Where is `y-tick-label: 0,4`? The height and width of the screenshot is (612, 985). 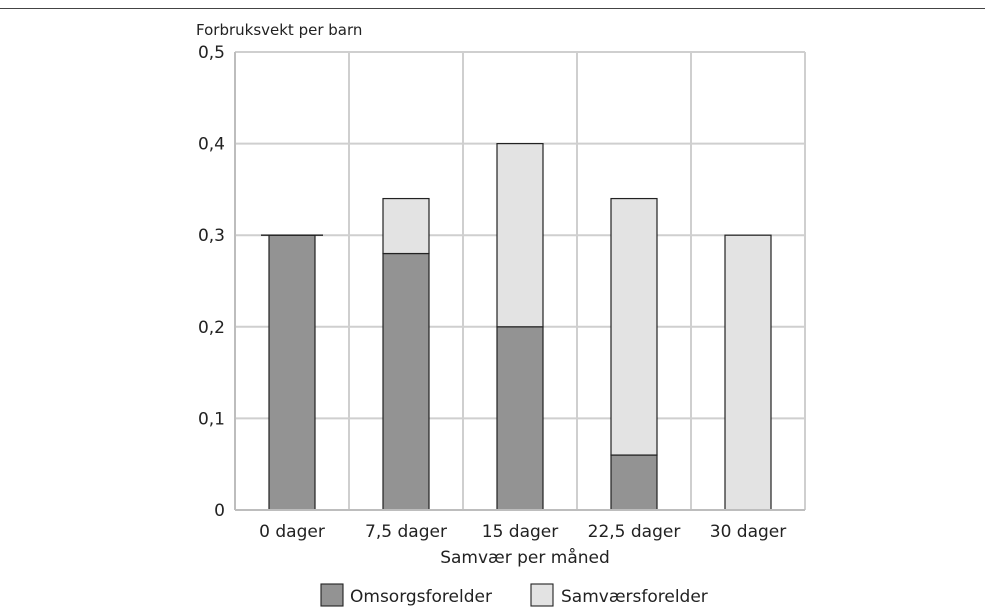 y-tick-label: 0,4 is located at coordinates (211, 145).